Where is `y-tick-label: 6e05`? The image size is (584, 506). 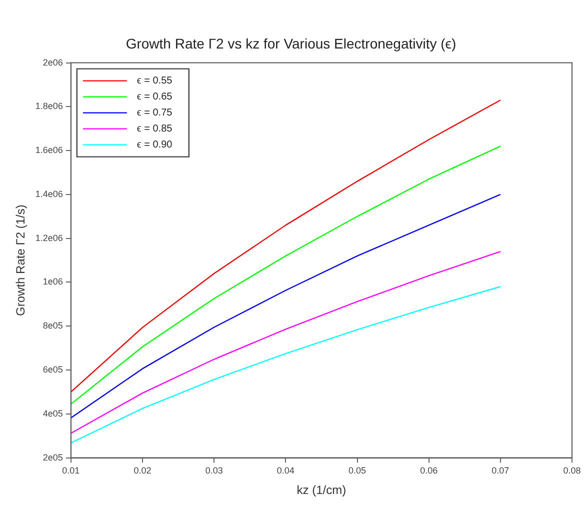 y-tick-label: 6e05 is located at coordinates (52, 369).